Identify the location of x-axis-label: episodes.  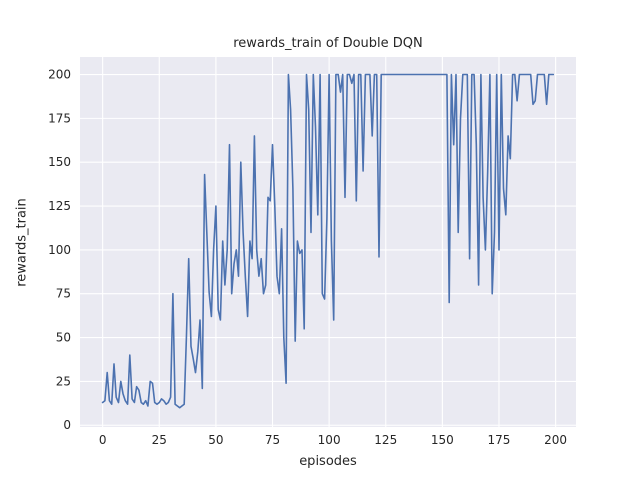
(328, 461).